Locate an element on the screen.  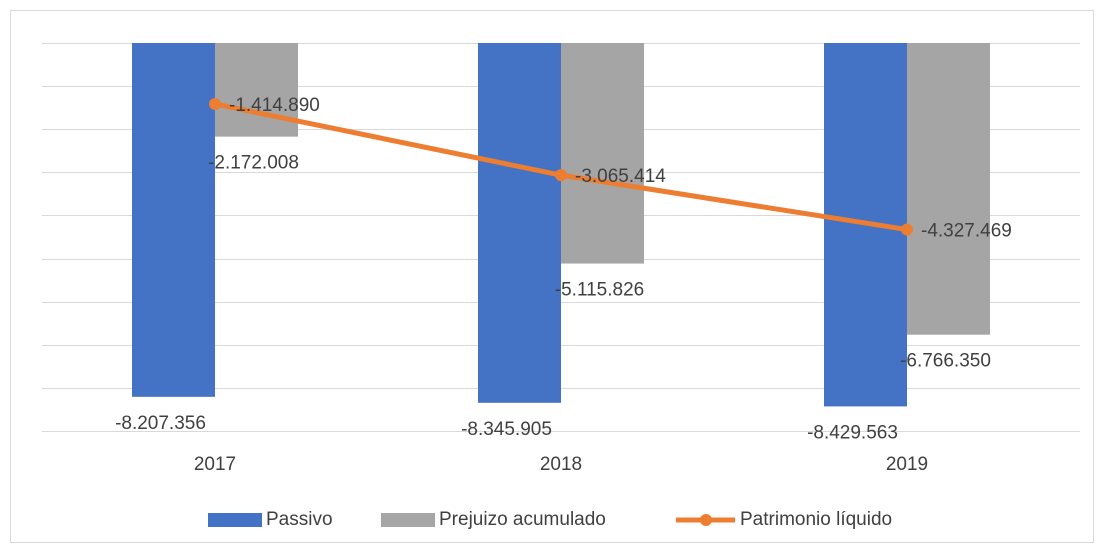
legend-marker is located at coordinates (706, 520).